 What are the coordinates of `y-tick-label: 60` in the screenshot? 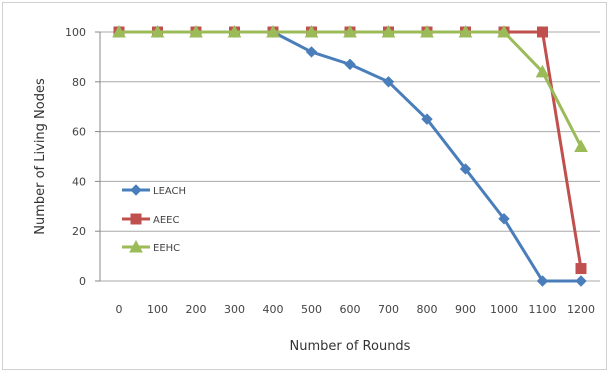 It's located at (79, 132).